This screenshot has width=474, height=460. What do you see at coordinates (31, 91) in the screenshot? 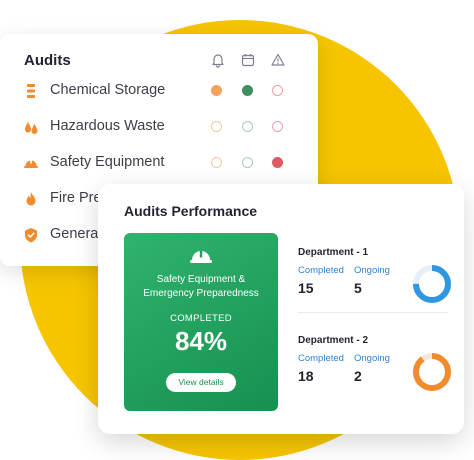
I see `chemical-storage-icon` at bounding box center [31, 91].